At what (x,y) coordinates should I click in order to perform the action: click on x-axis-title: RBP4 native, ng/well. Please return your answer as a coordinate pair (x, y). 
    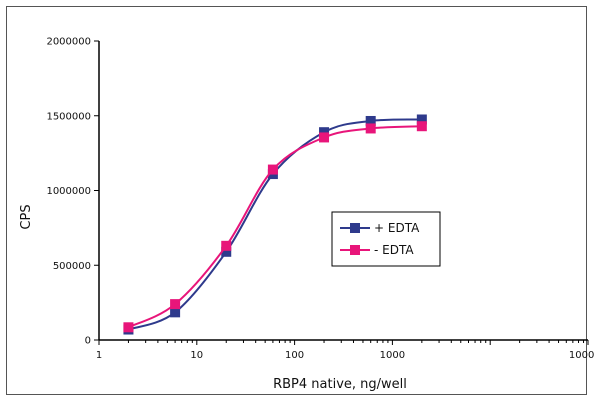
    Looking at the image, I should click on (340, 384).